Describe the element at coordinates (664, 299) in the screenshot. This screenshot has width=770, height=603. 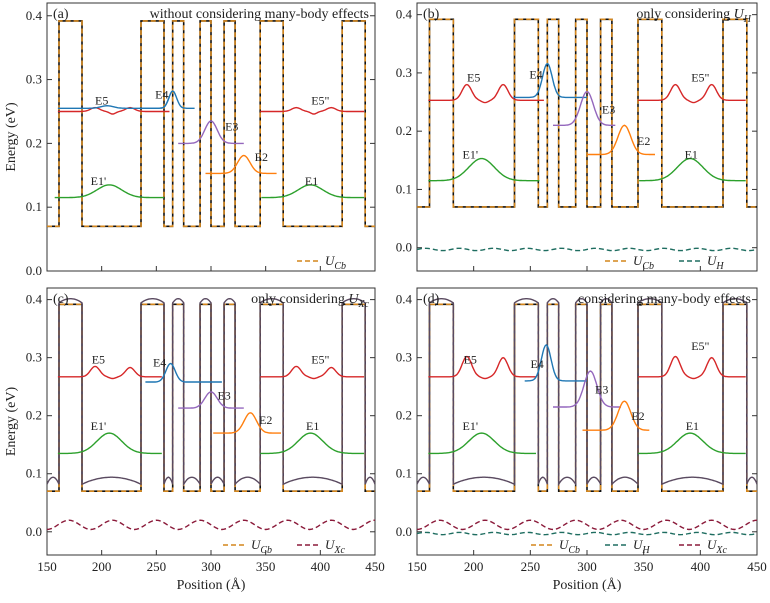
I see `panel-title: considering many-body effects` at that location.